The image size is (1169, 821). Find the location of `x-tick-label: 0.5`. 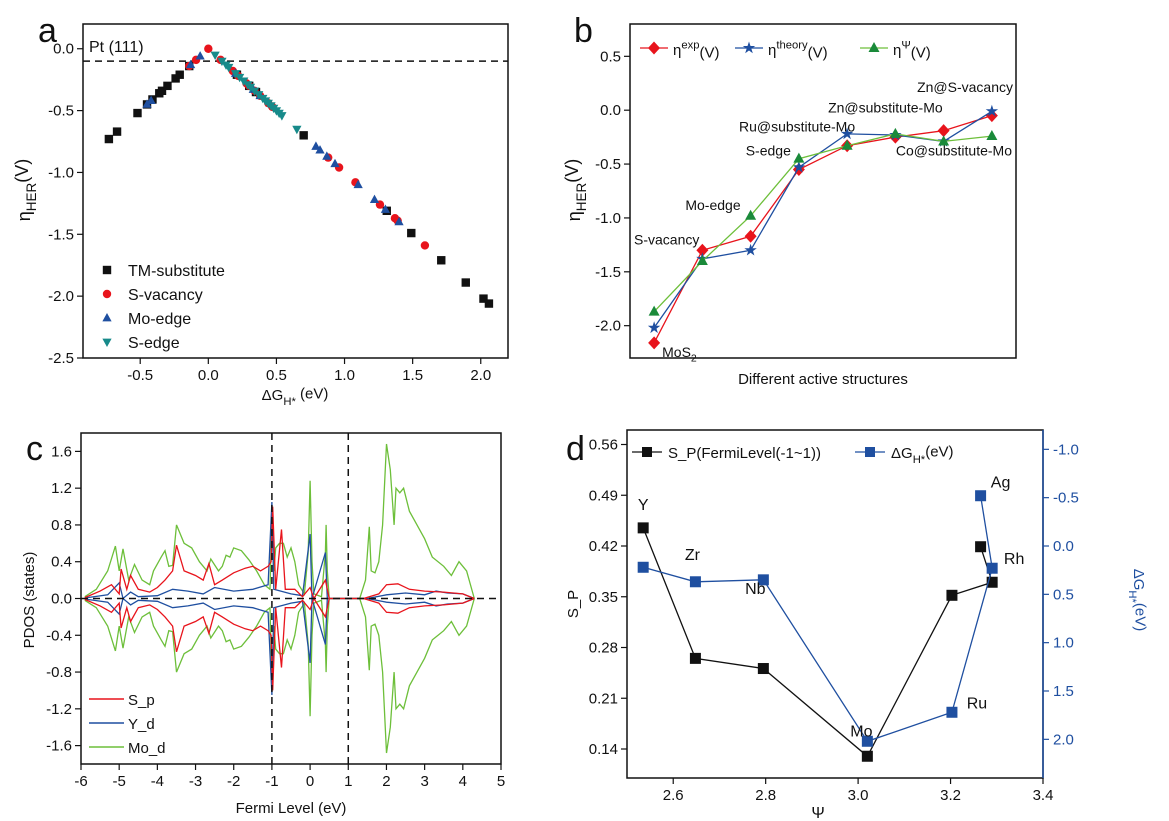

x-tick-label: 0.5 is located at coordinates (276, 375).